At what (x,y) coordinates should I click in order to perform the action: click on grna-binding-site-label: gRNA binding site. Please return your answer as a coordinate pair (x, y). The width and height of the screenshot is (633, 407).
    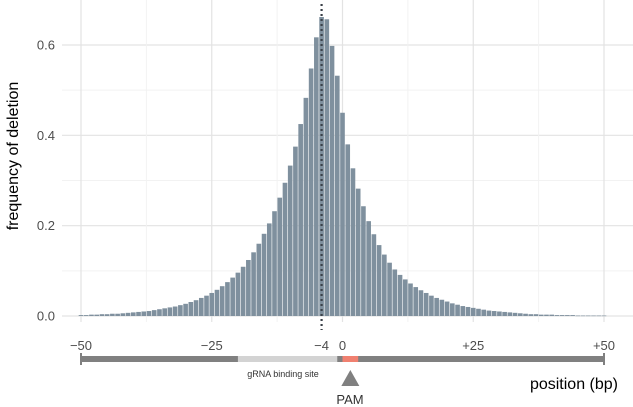
    Looking at the image, I should click on (283, 374).